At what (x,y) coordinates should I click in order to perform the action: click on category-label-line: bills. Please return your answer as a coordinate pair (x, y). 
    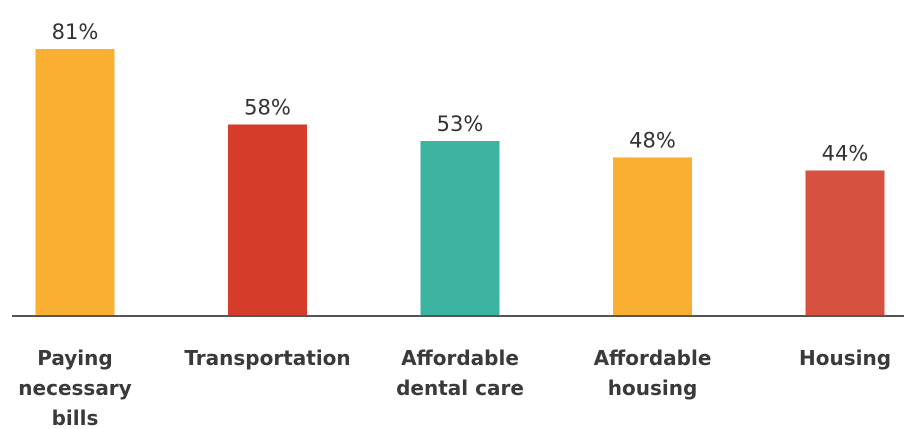
    Looking at the image, I should click on (75, 417).